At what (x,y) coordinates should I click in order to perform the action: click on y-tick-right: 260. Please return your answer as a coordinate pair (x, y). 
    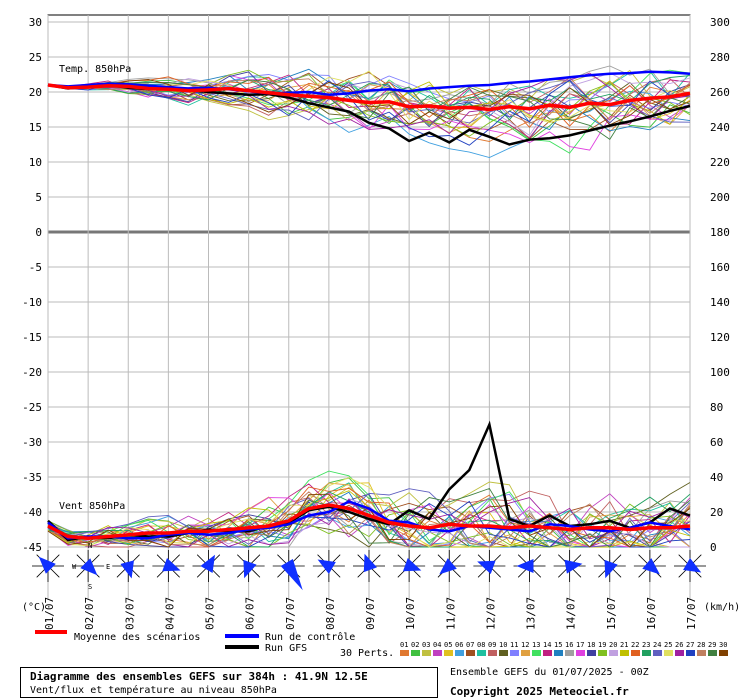
    Looking at the image, I should click on (720, 92).